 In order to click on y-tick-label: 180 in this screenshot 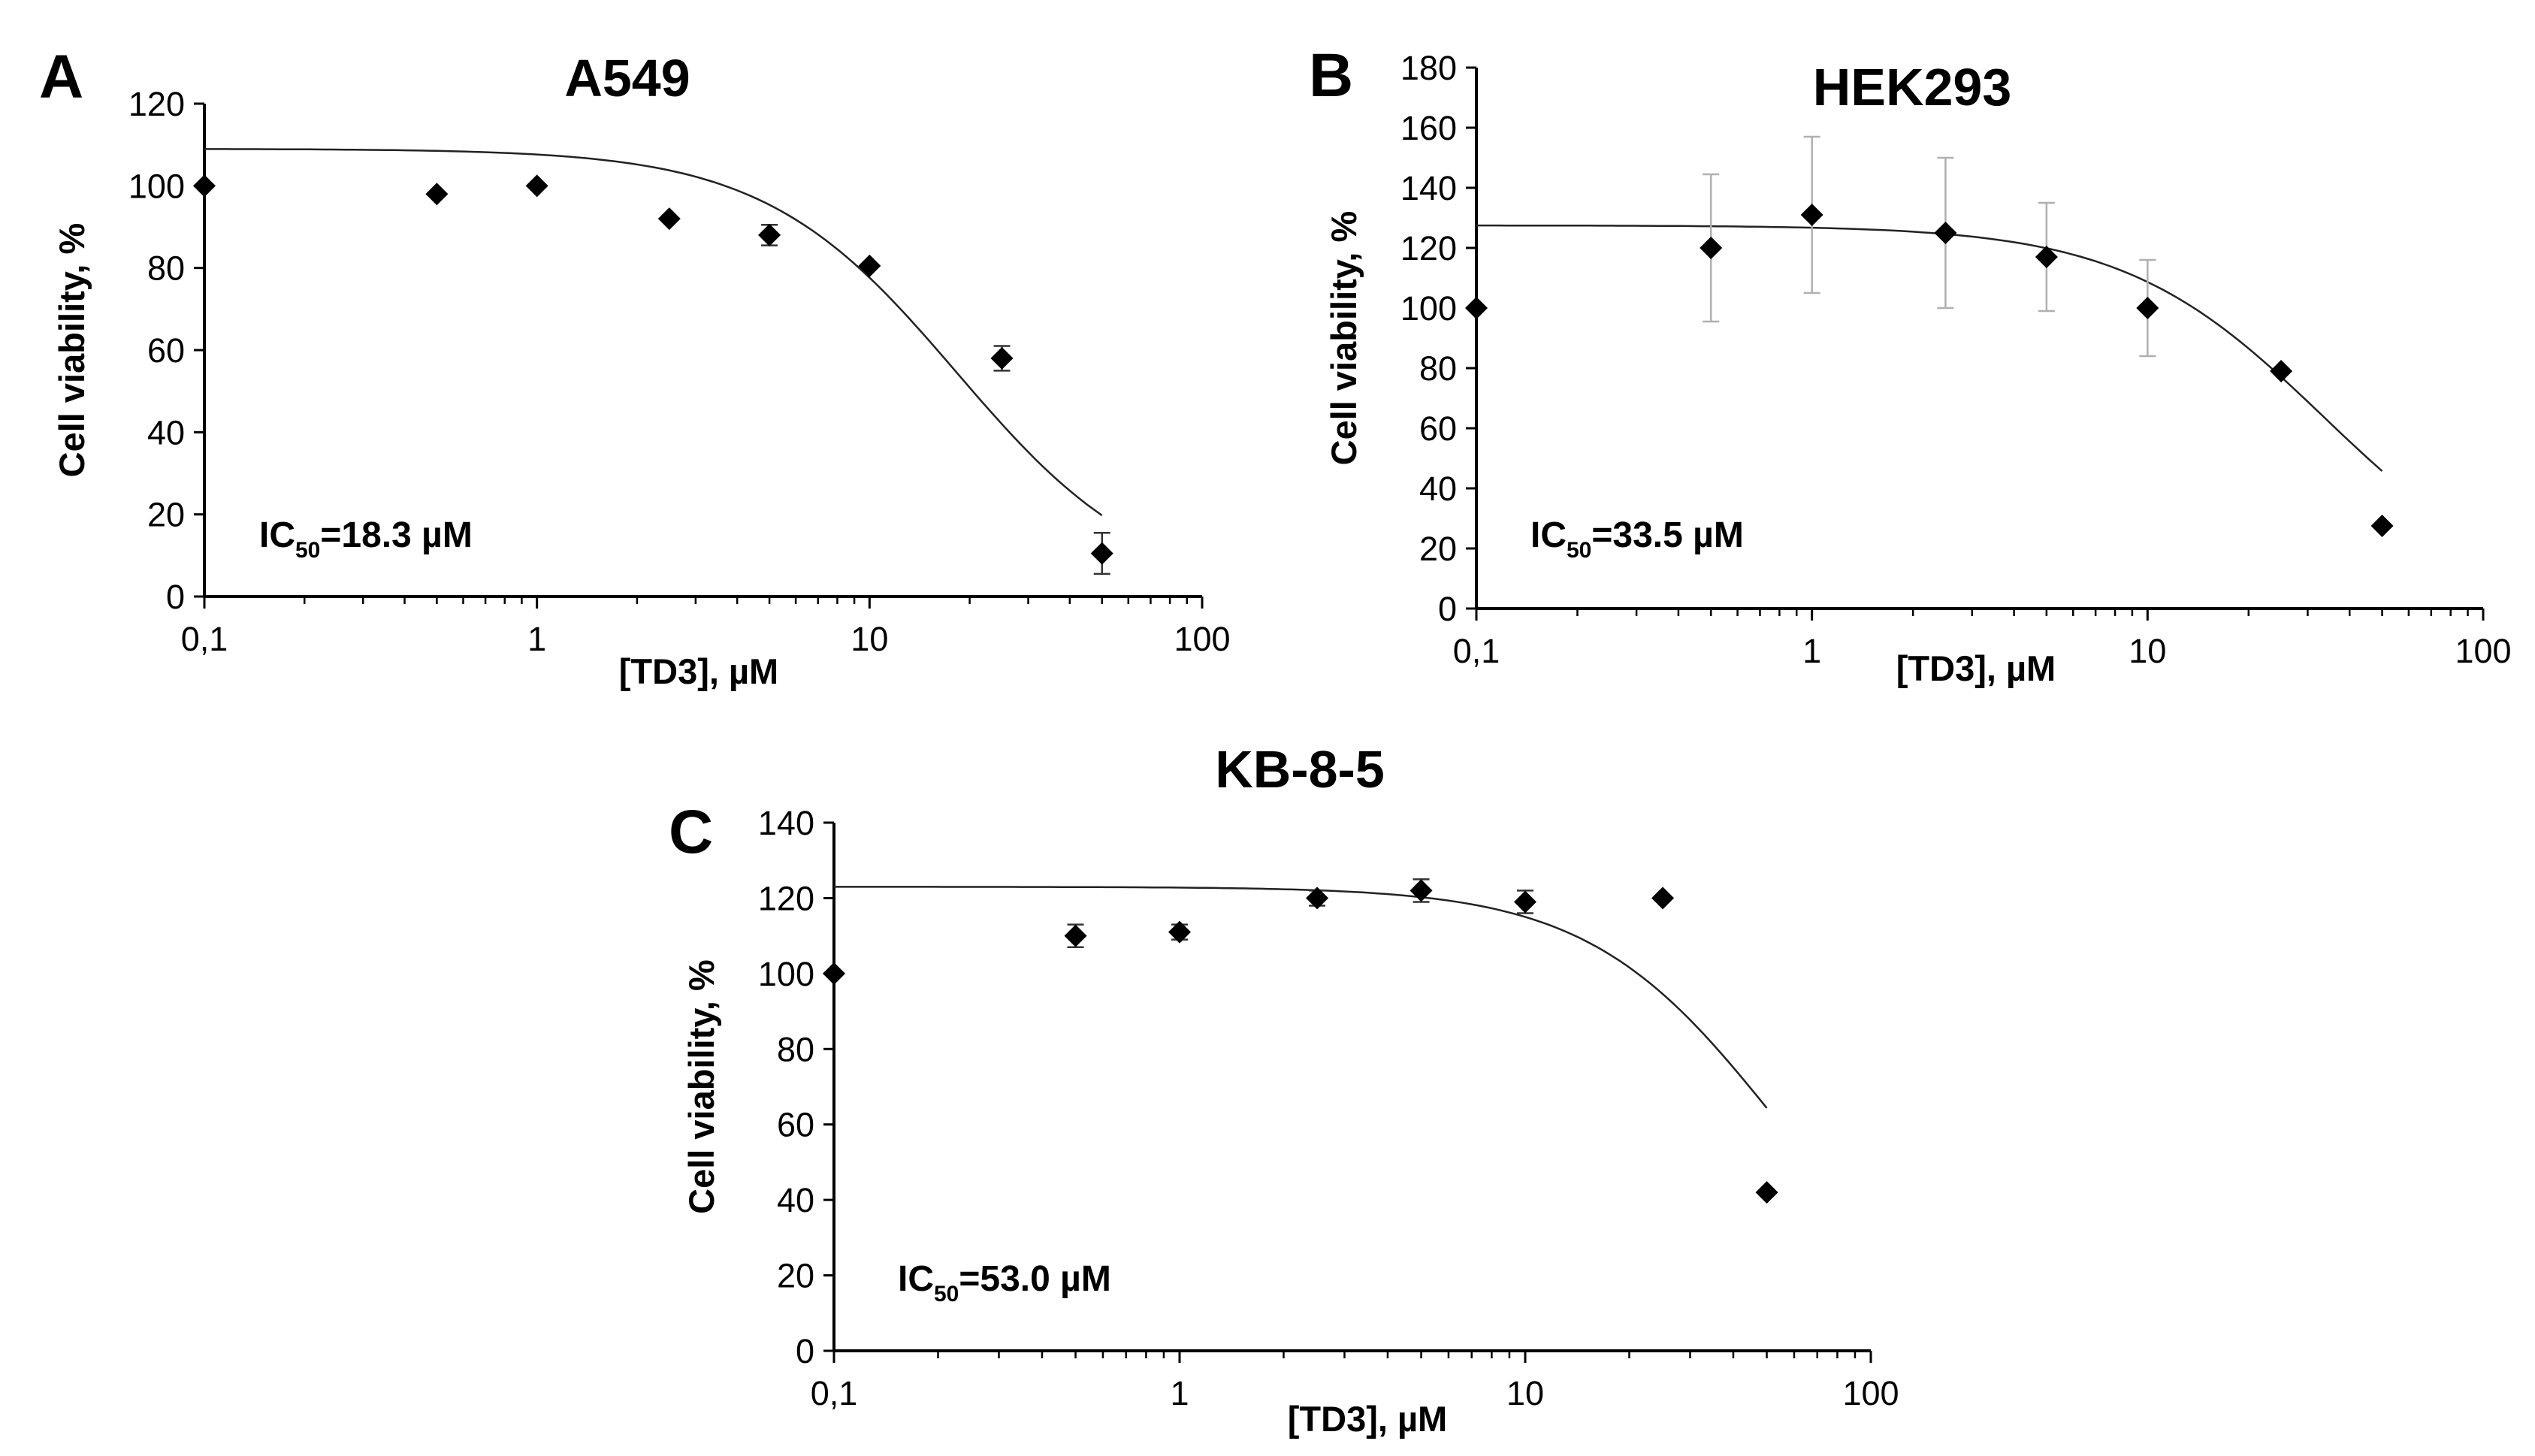, I will do `click(1428, 68)`.